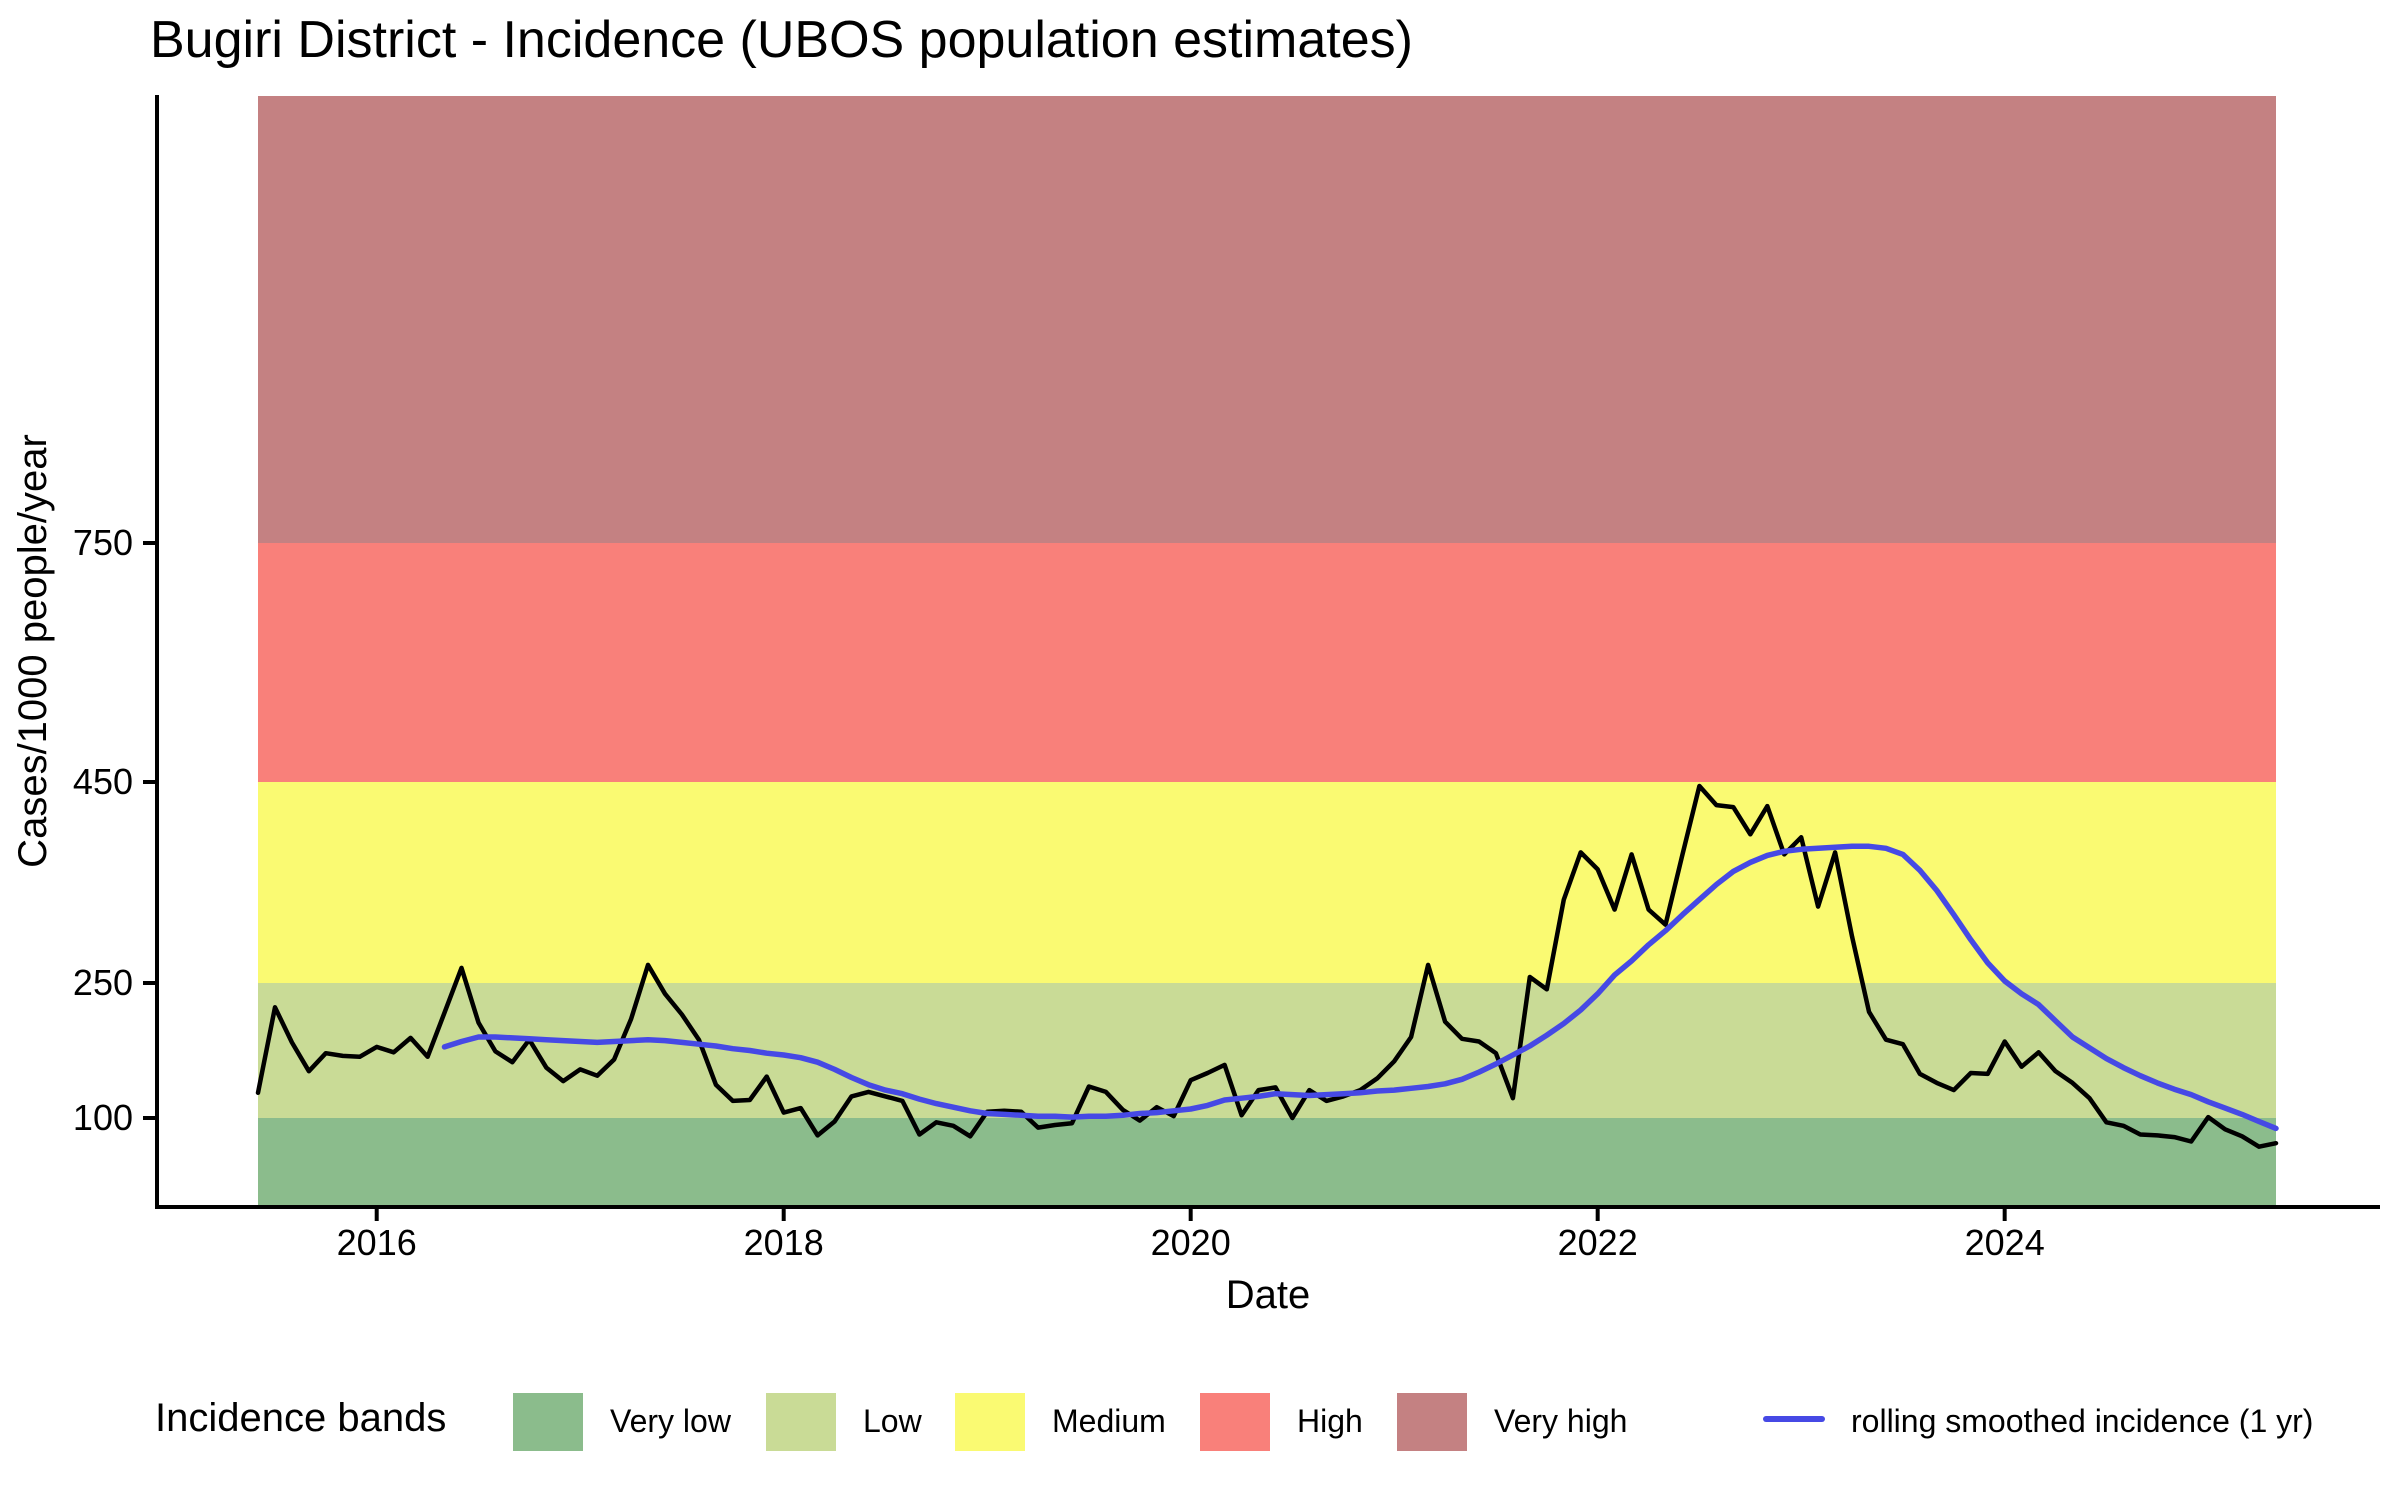 This screenshot has width=2400, height=1500. I want to click on x-axis-title: Date, so click(1268, 1295).